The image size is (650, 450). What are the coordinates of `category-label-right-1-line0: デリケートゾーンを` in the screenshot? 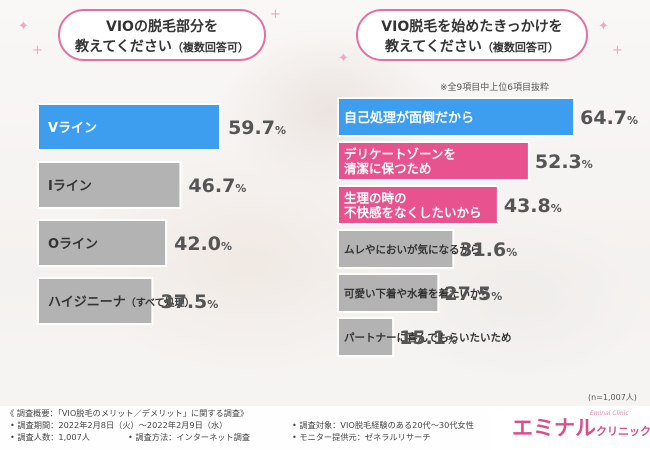 It's located at (400, 154).